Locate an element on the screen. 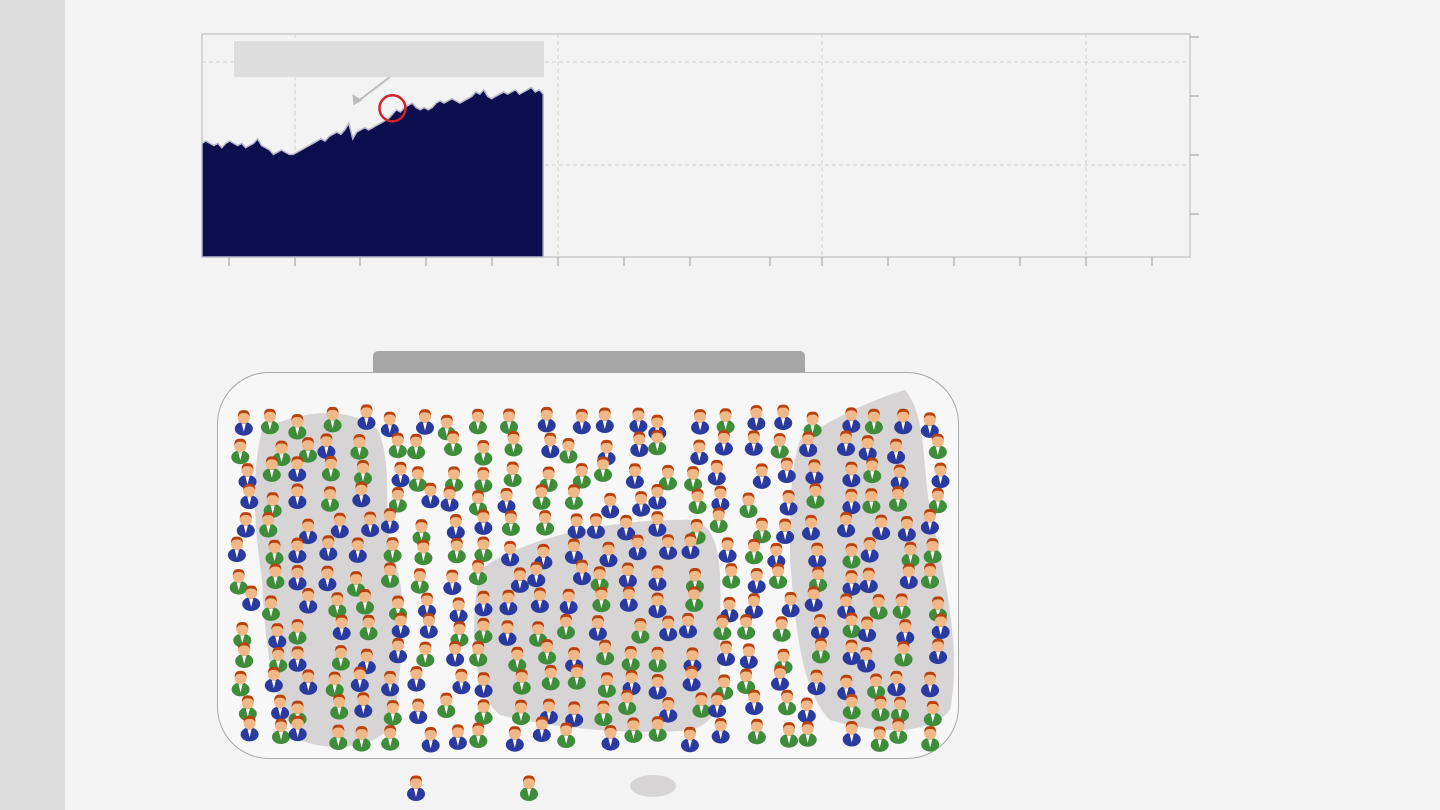 The height and width of the screenshot is (810, 1440). annotation-box is located at coordinates (389, 59).